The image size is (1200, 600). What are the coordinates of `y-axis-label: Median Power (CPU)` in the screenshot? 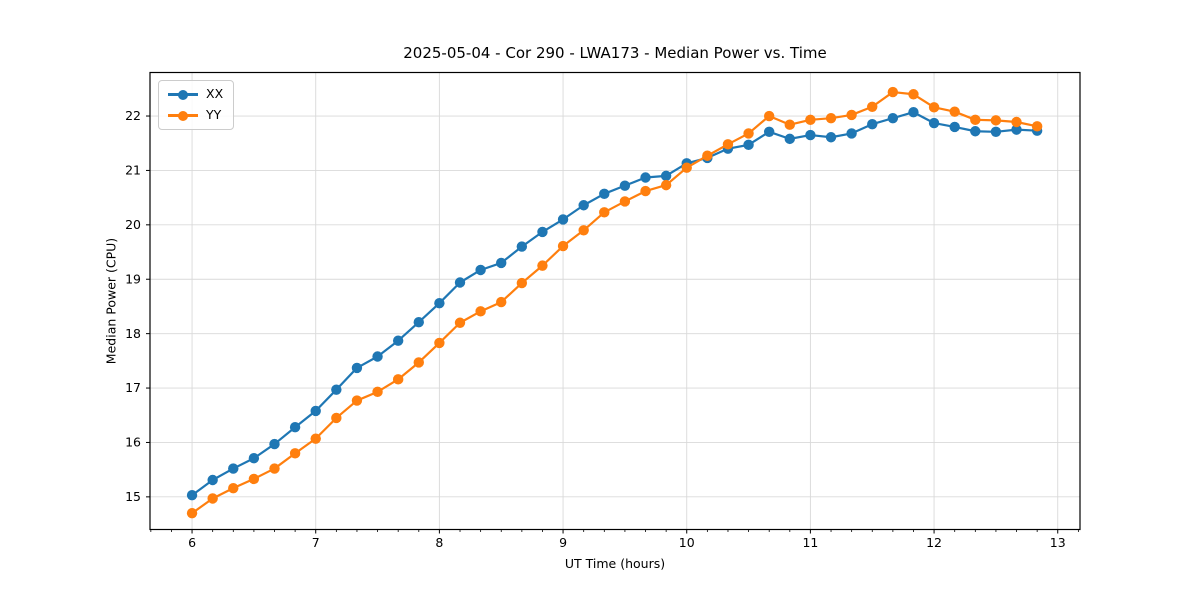 It's located at (111, 301).